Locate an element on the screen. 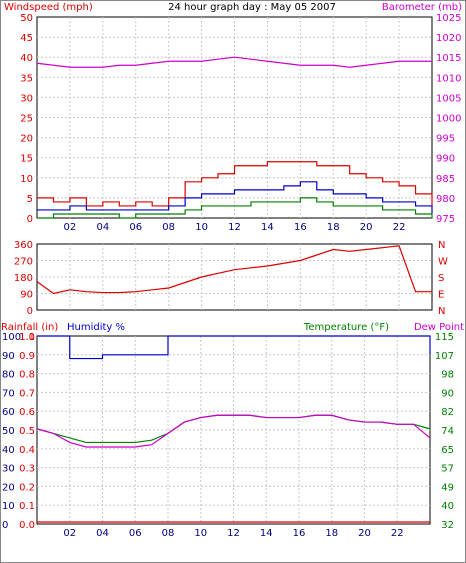 This screenshot has height=563, width=466. barometer-tick-label: 990 is located at coordinates (445, 159).